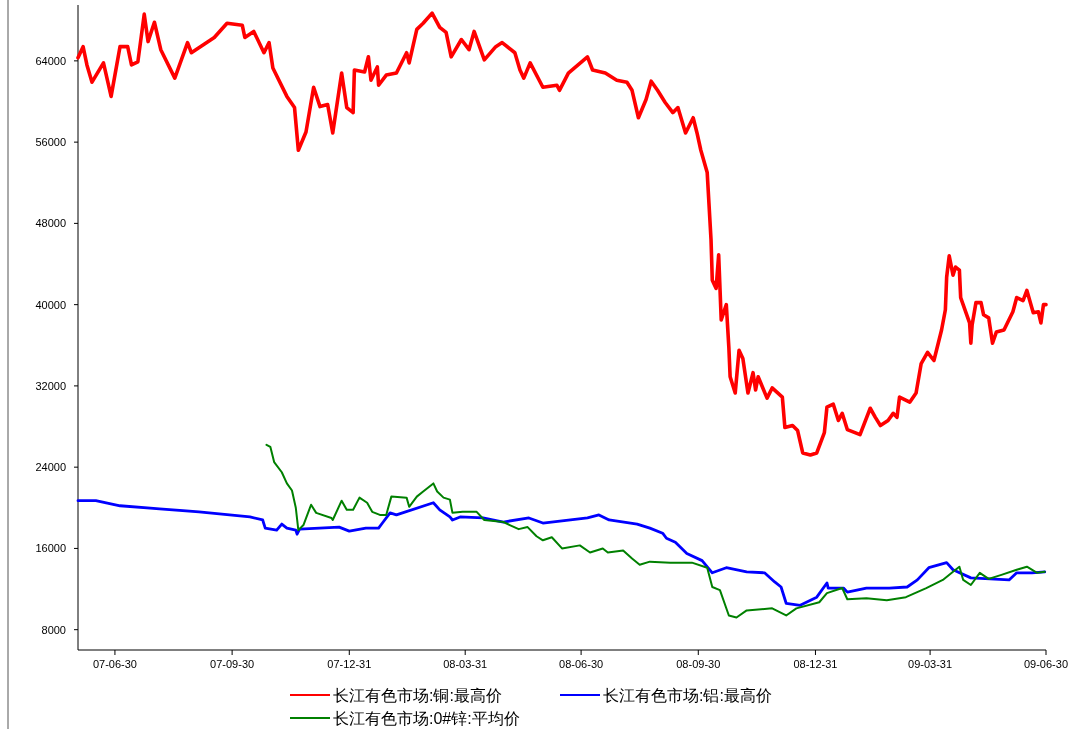 The width and height of the screenshot is (1075, 729). Describe the element at coordinates (50, 385) in the screenshot. I see `y-tick-label: 32000` at that location.